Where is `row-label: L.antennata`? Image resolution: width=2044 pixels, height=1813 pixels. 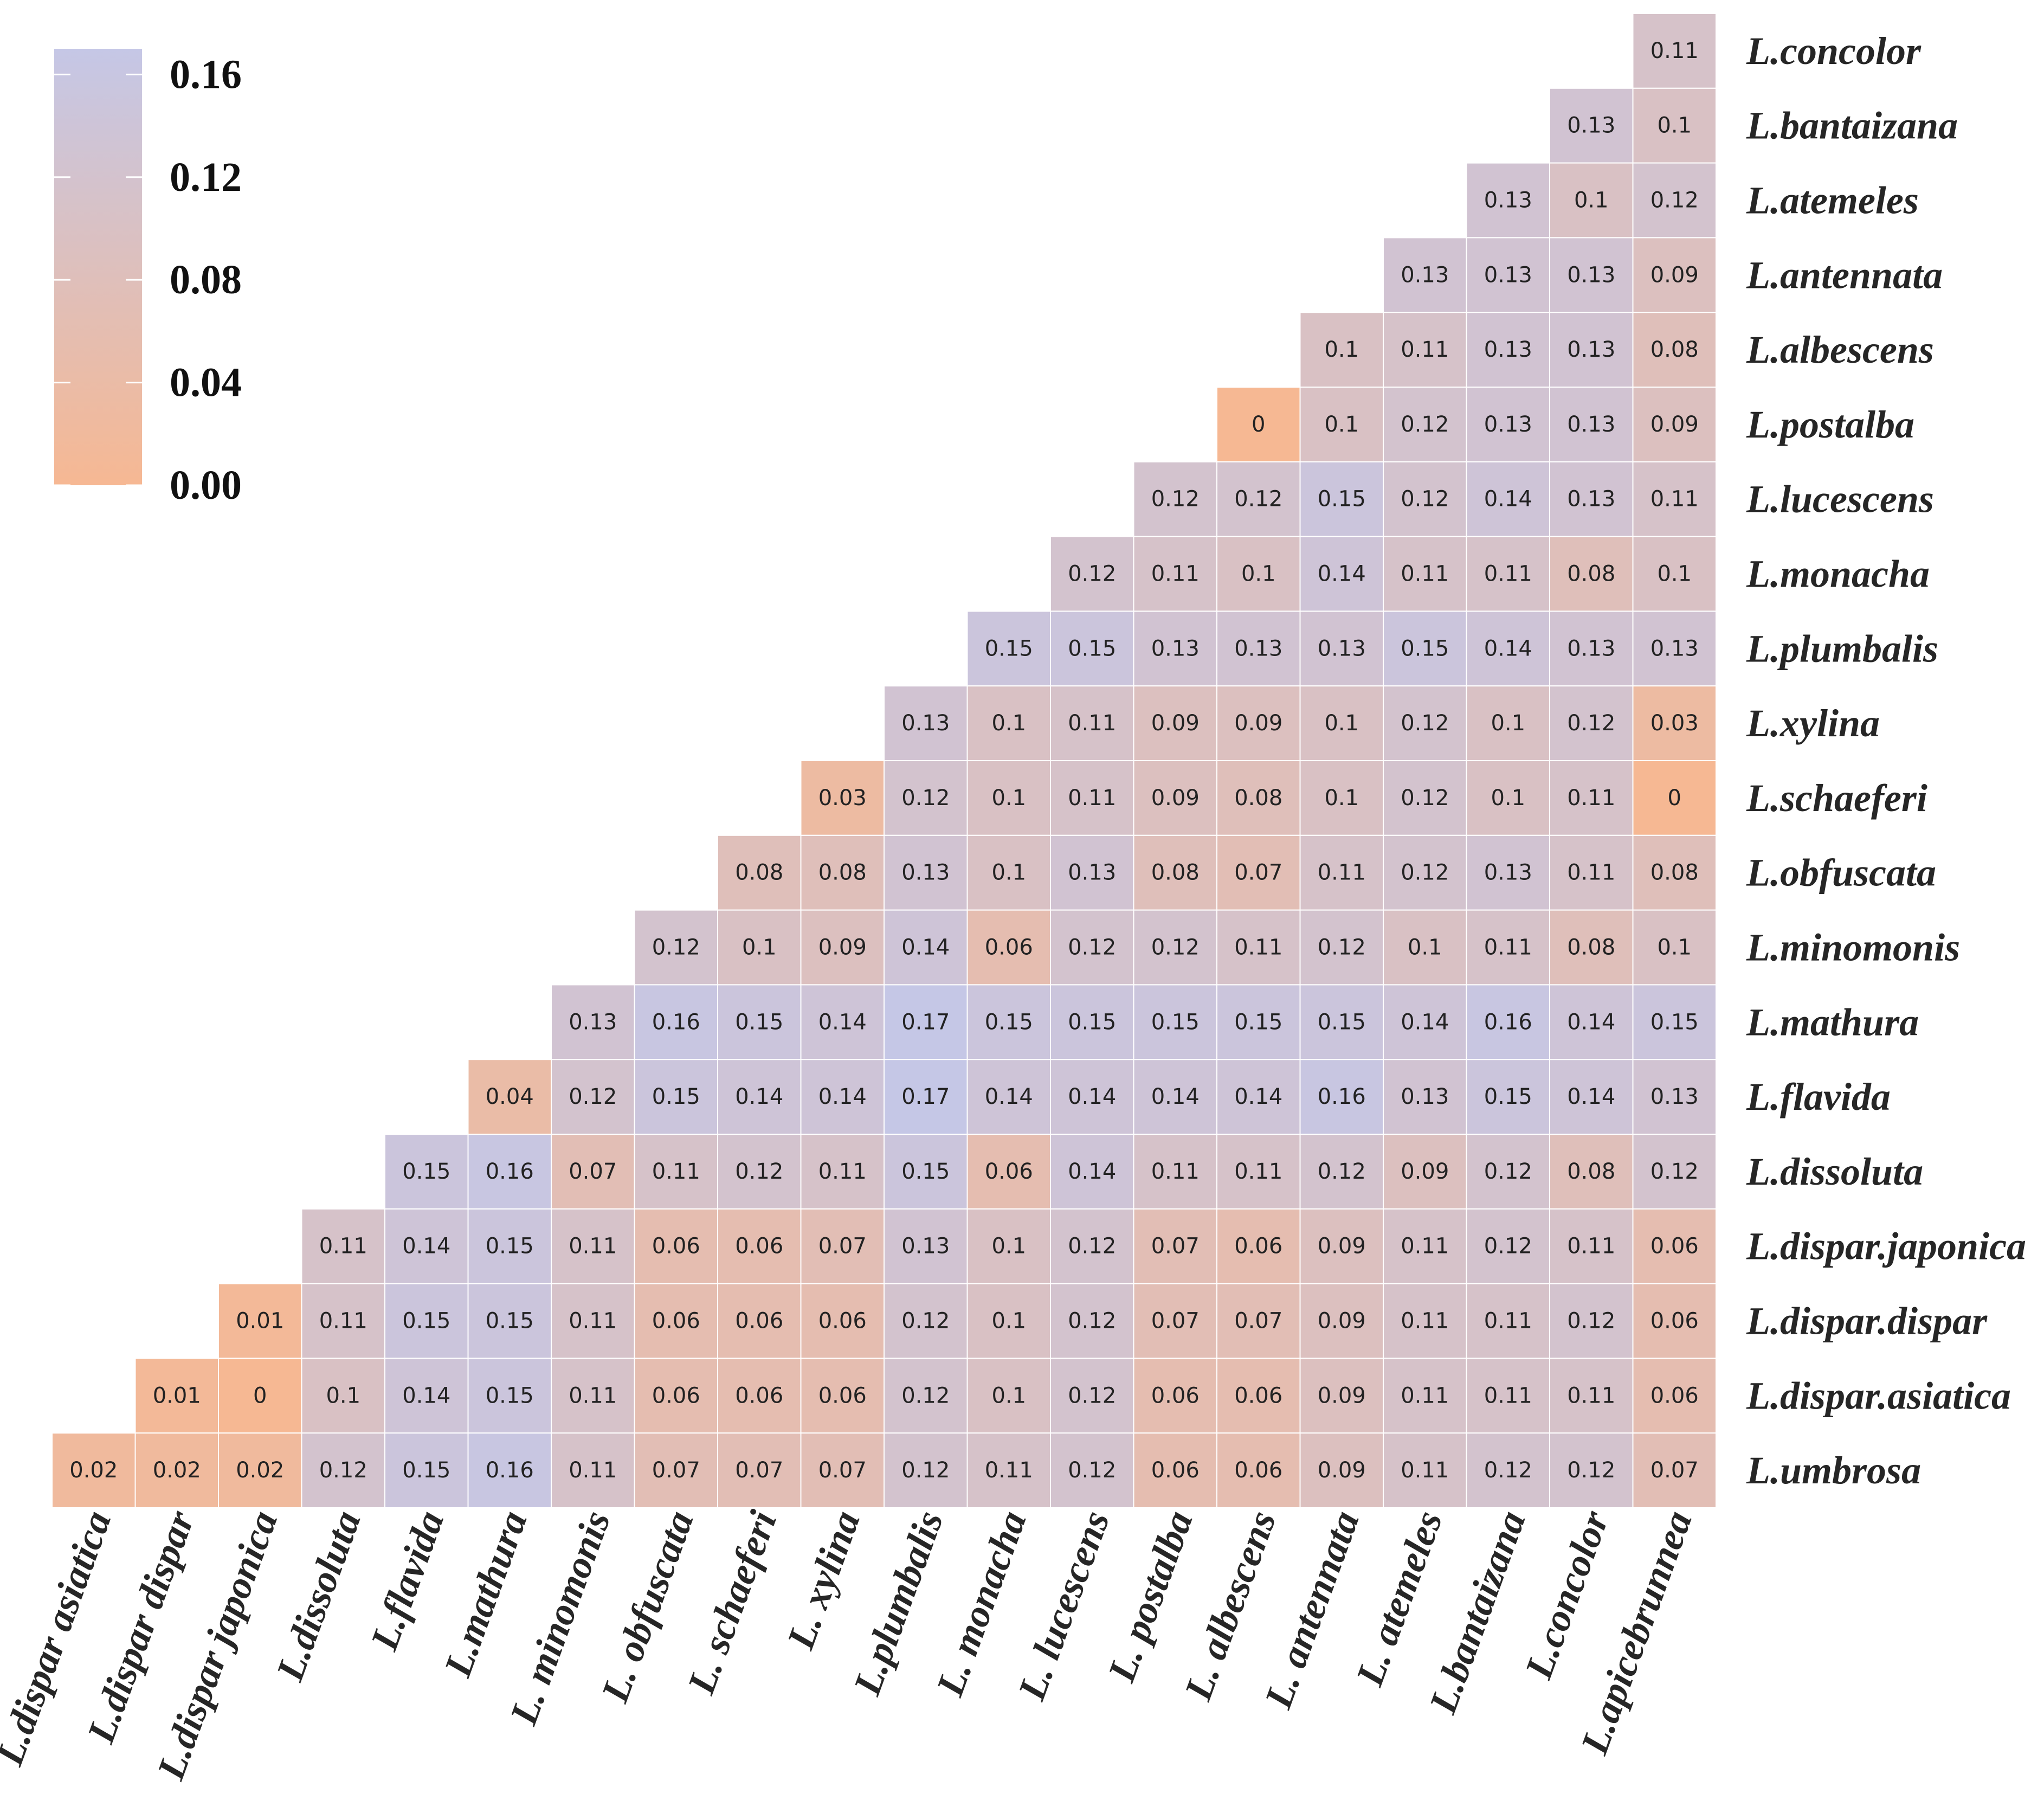 row-label: L.antennata is located at coordinates (1844, 275).